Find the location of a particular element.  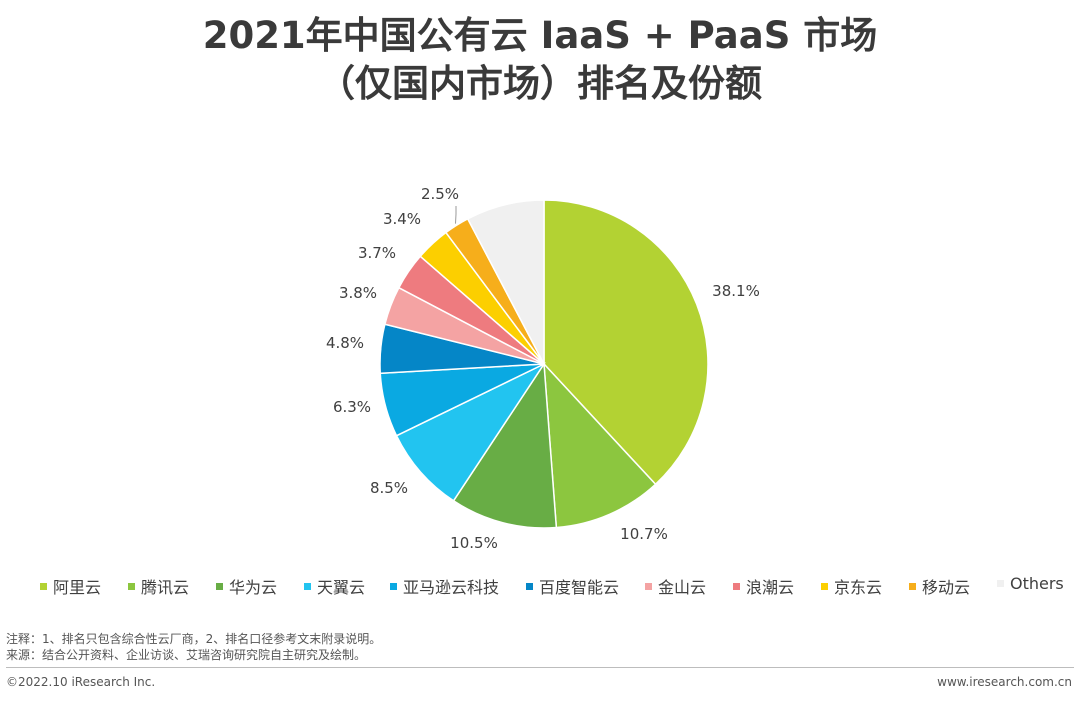

pie-data-label: 3.8% is located at coordinates (358, 293).